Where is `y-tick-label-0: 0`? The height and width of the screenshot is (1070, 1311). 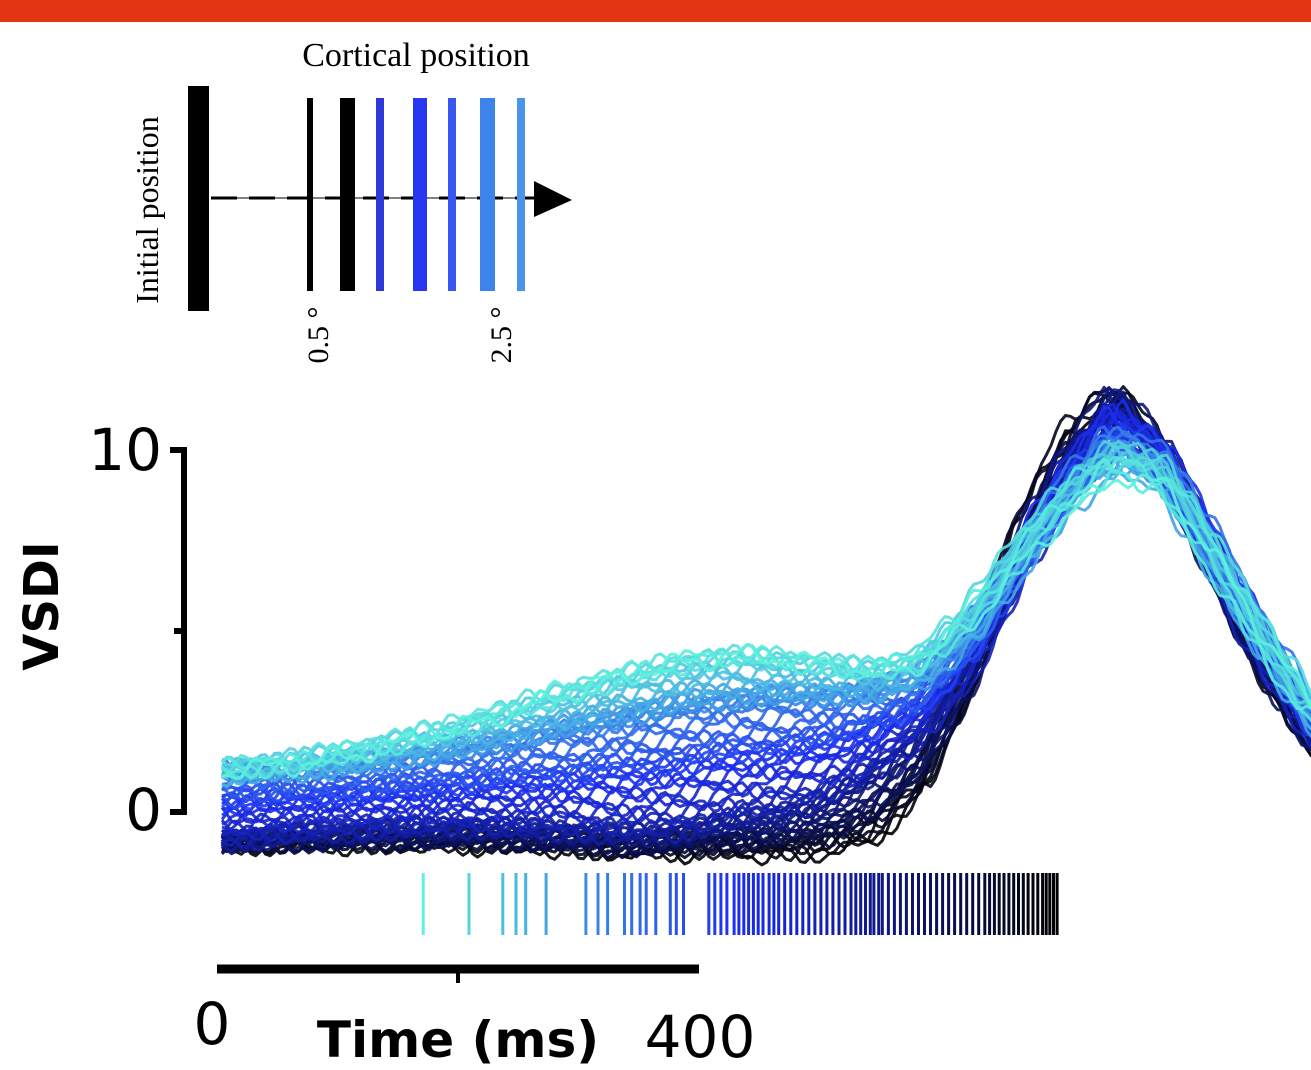
y-tick-label-0: 0 is located at coordinates (143, 810).